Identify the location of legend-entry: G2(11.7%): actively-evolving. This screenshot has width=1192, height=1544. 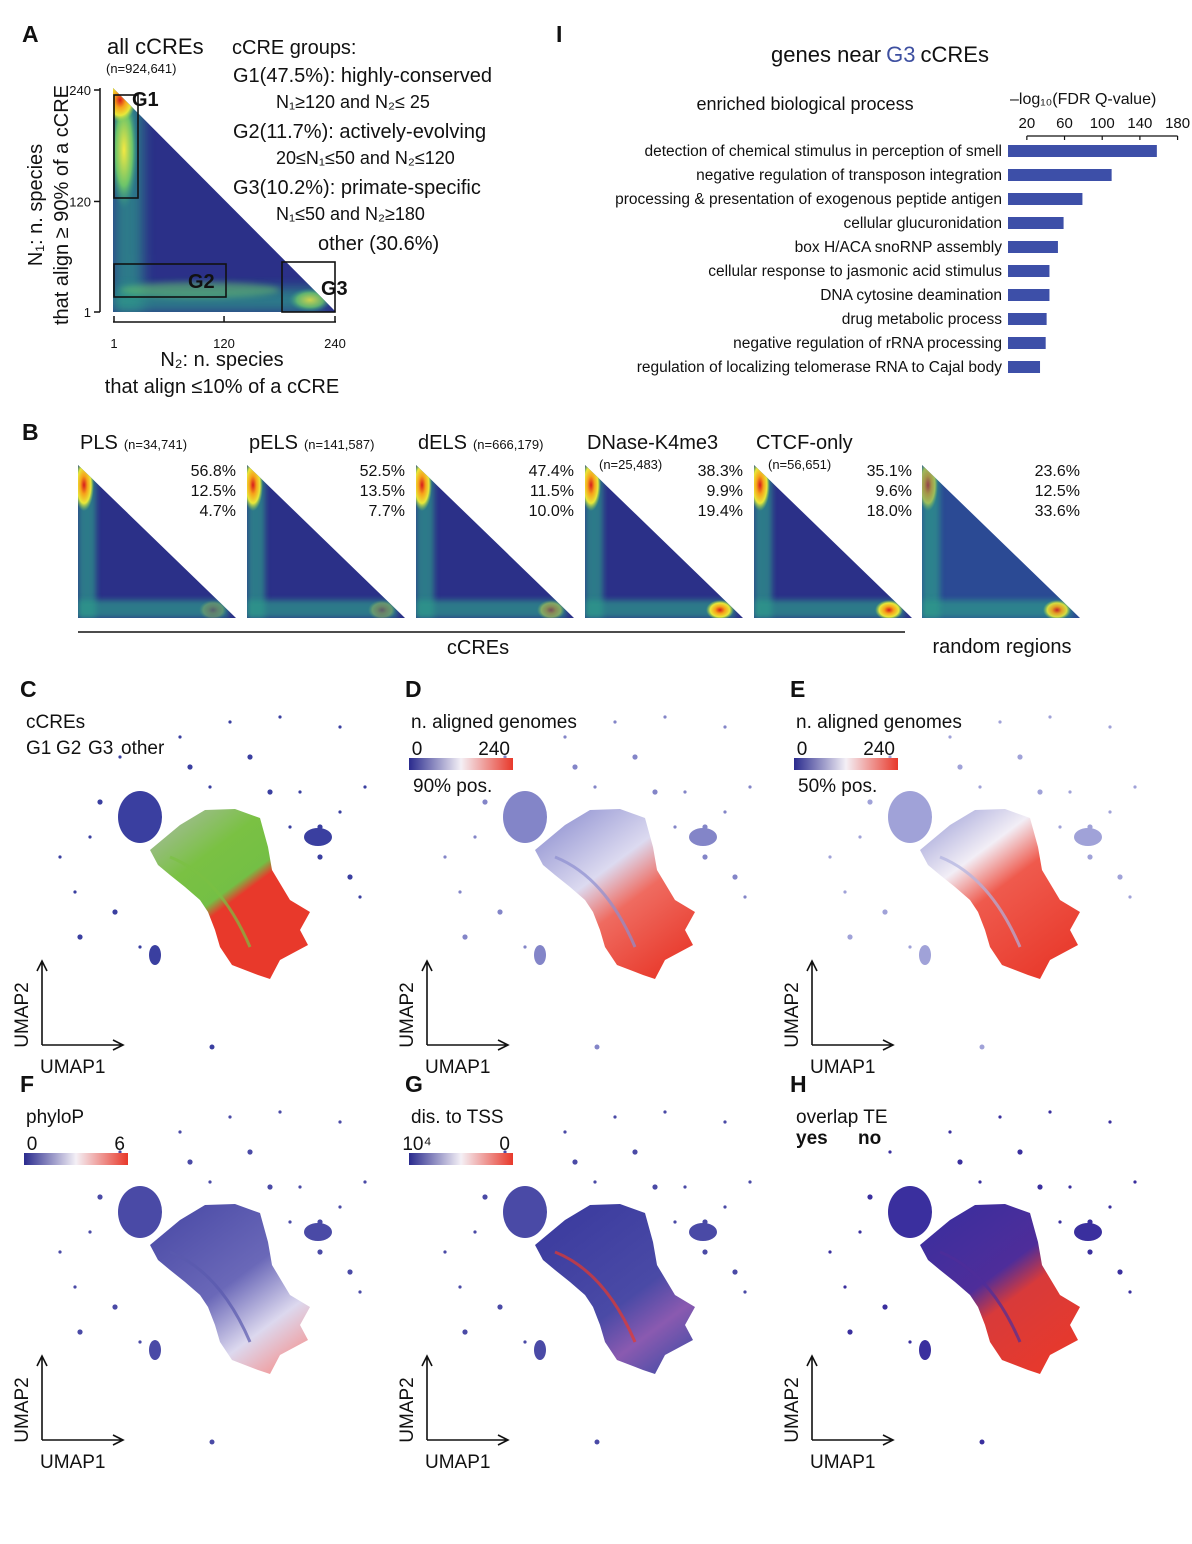
(359, 132).